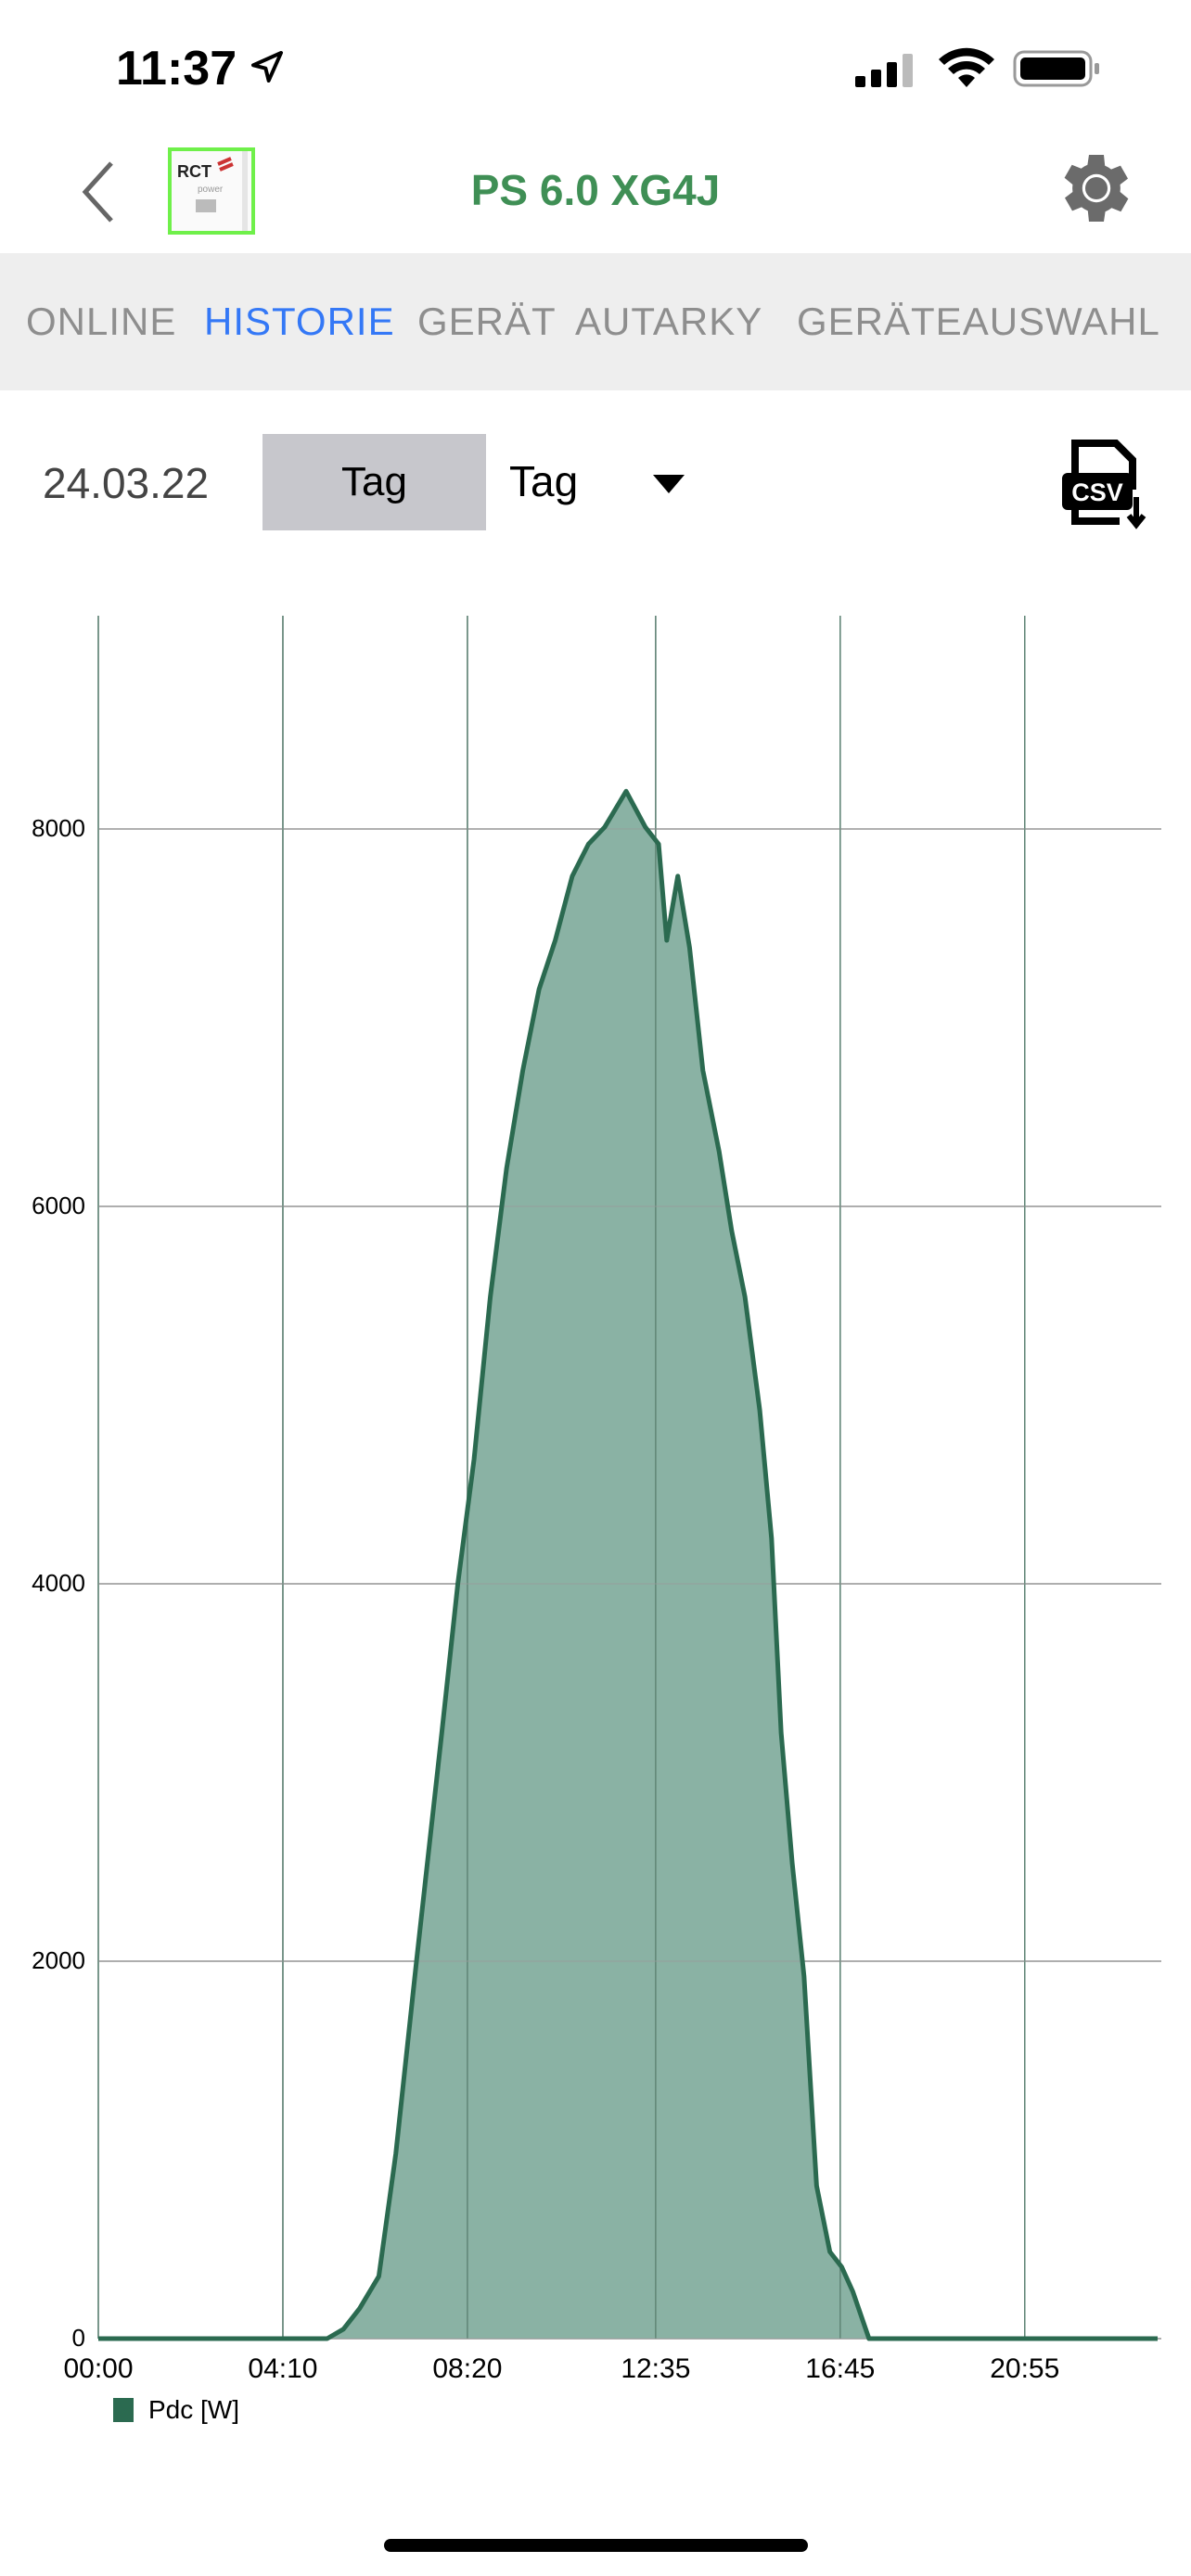  What do you see at coordinates (884, 71) in the screenshot?
I see `signal-icon` at bounding box center [884, 71].